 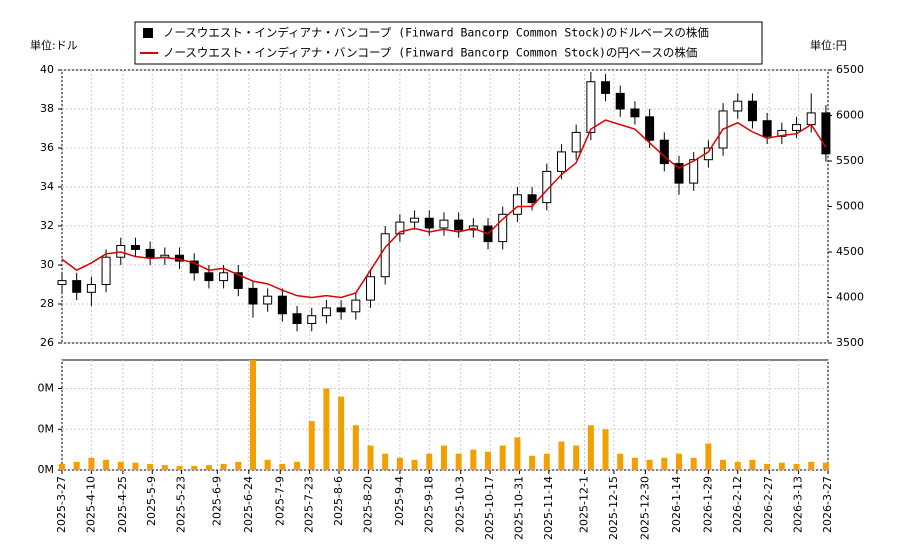 I want to click on x-tick-label: 2025-9-4, so click(x=399, y=501).